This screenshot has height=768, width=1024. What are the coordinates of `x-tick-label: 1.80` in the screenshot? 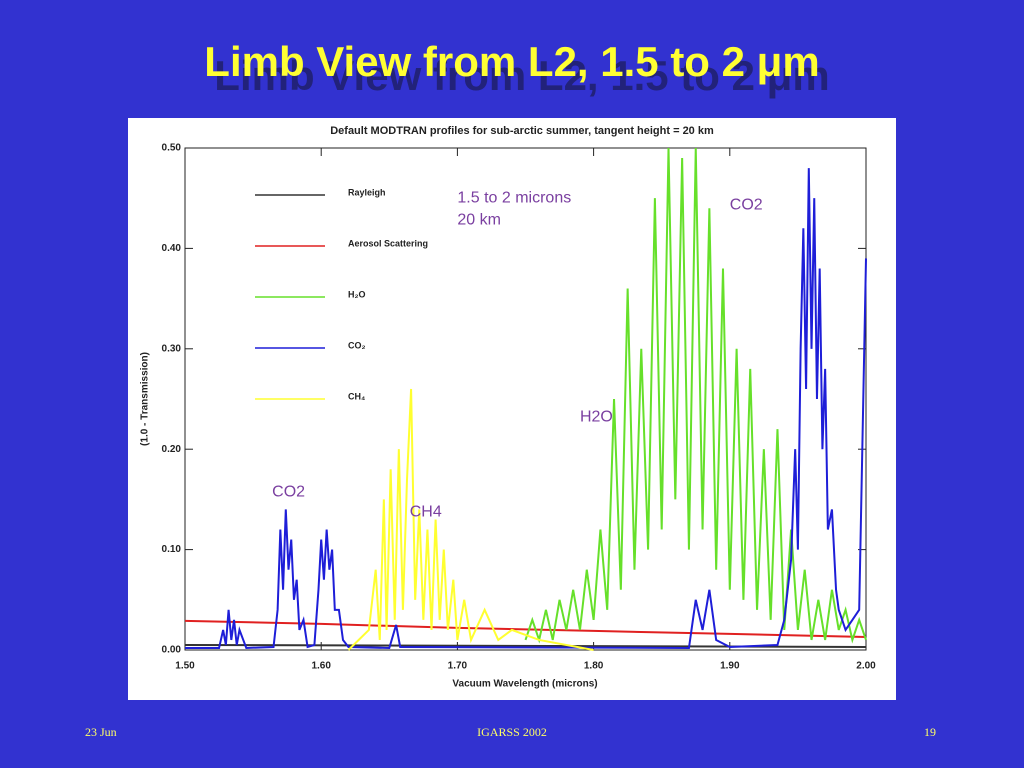 It's located at (594, 666).